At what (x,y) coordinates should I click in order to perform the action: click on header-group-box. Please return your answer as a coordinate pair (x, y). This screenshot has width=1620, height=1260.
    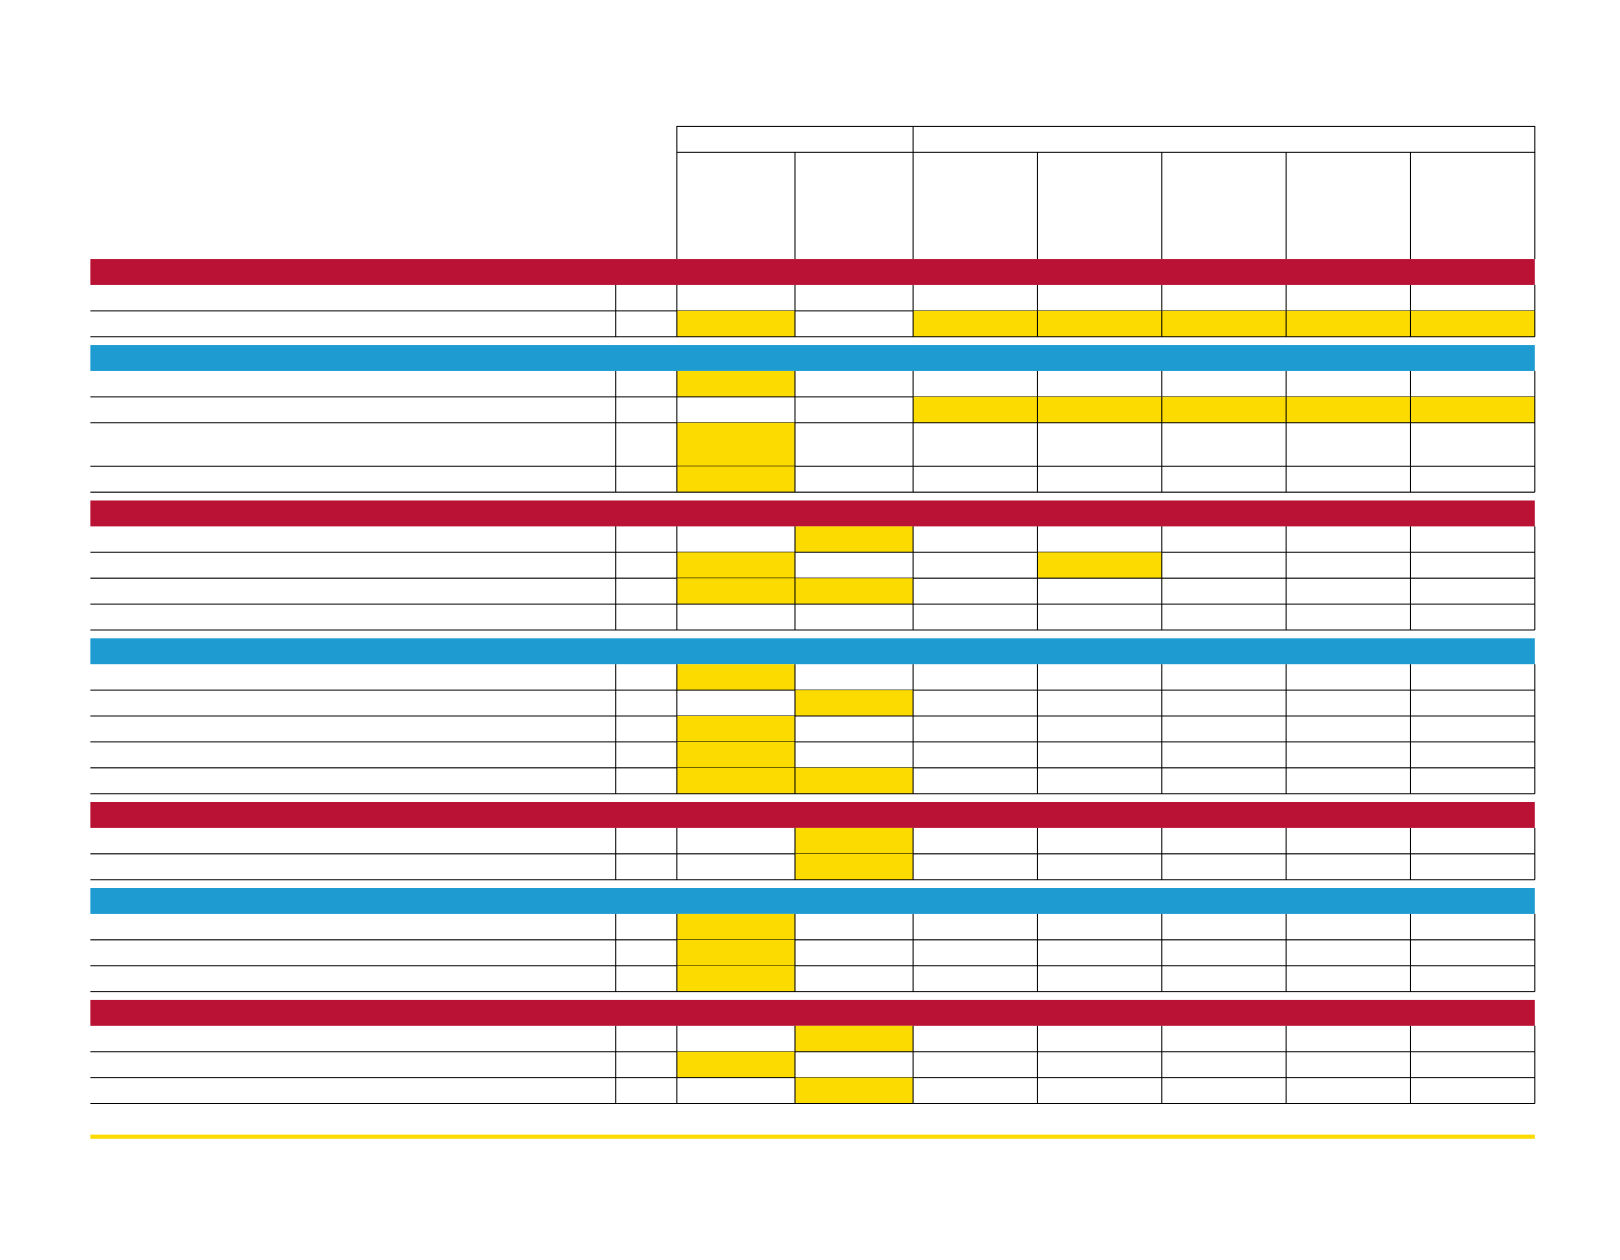
    Looking at the image, I should click on (1106, 139).